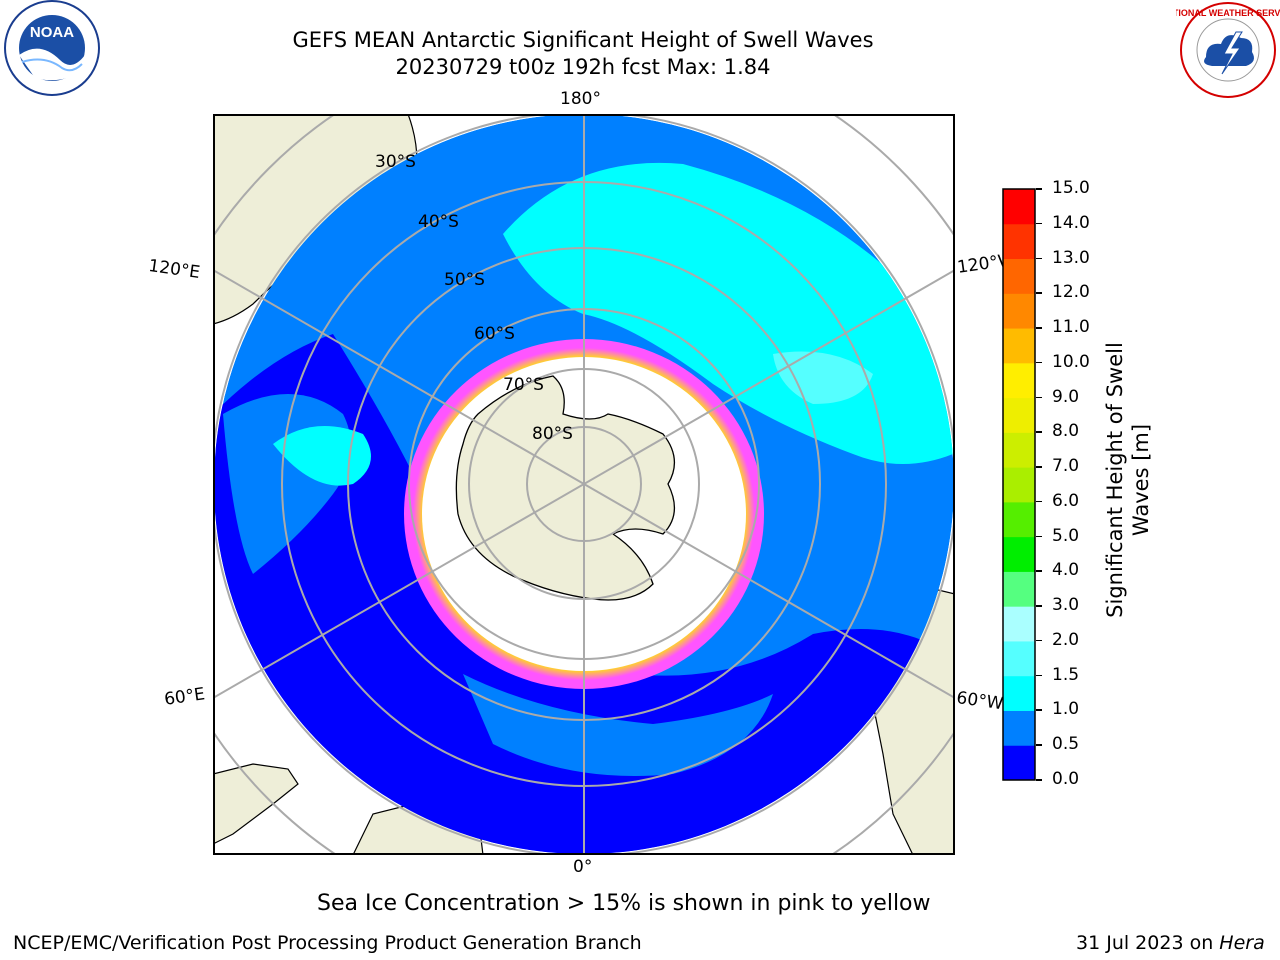 This screenshot has height=960, width=1280. I want to click on lat-label-50s: 50°S, so click(464, 280).